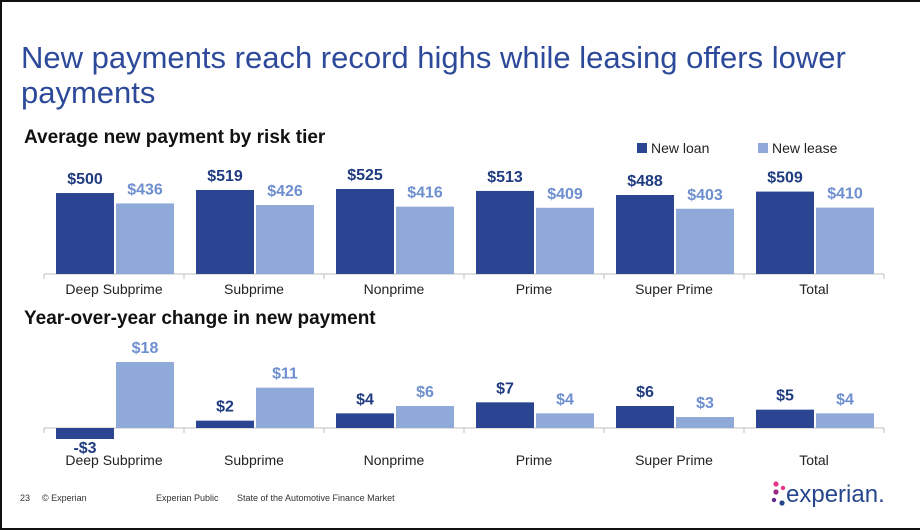 The image size is (920, 530). What do you see at coordinates (285, 191) in the screenshot?
I see `data-label-new-lease: $426` at bounding box center [285, 191].